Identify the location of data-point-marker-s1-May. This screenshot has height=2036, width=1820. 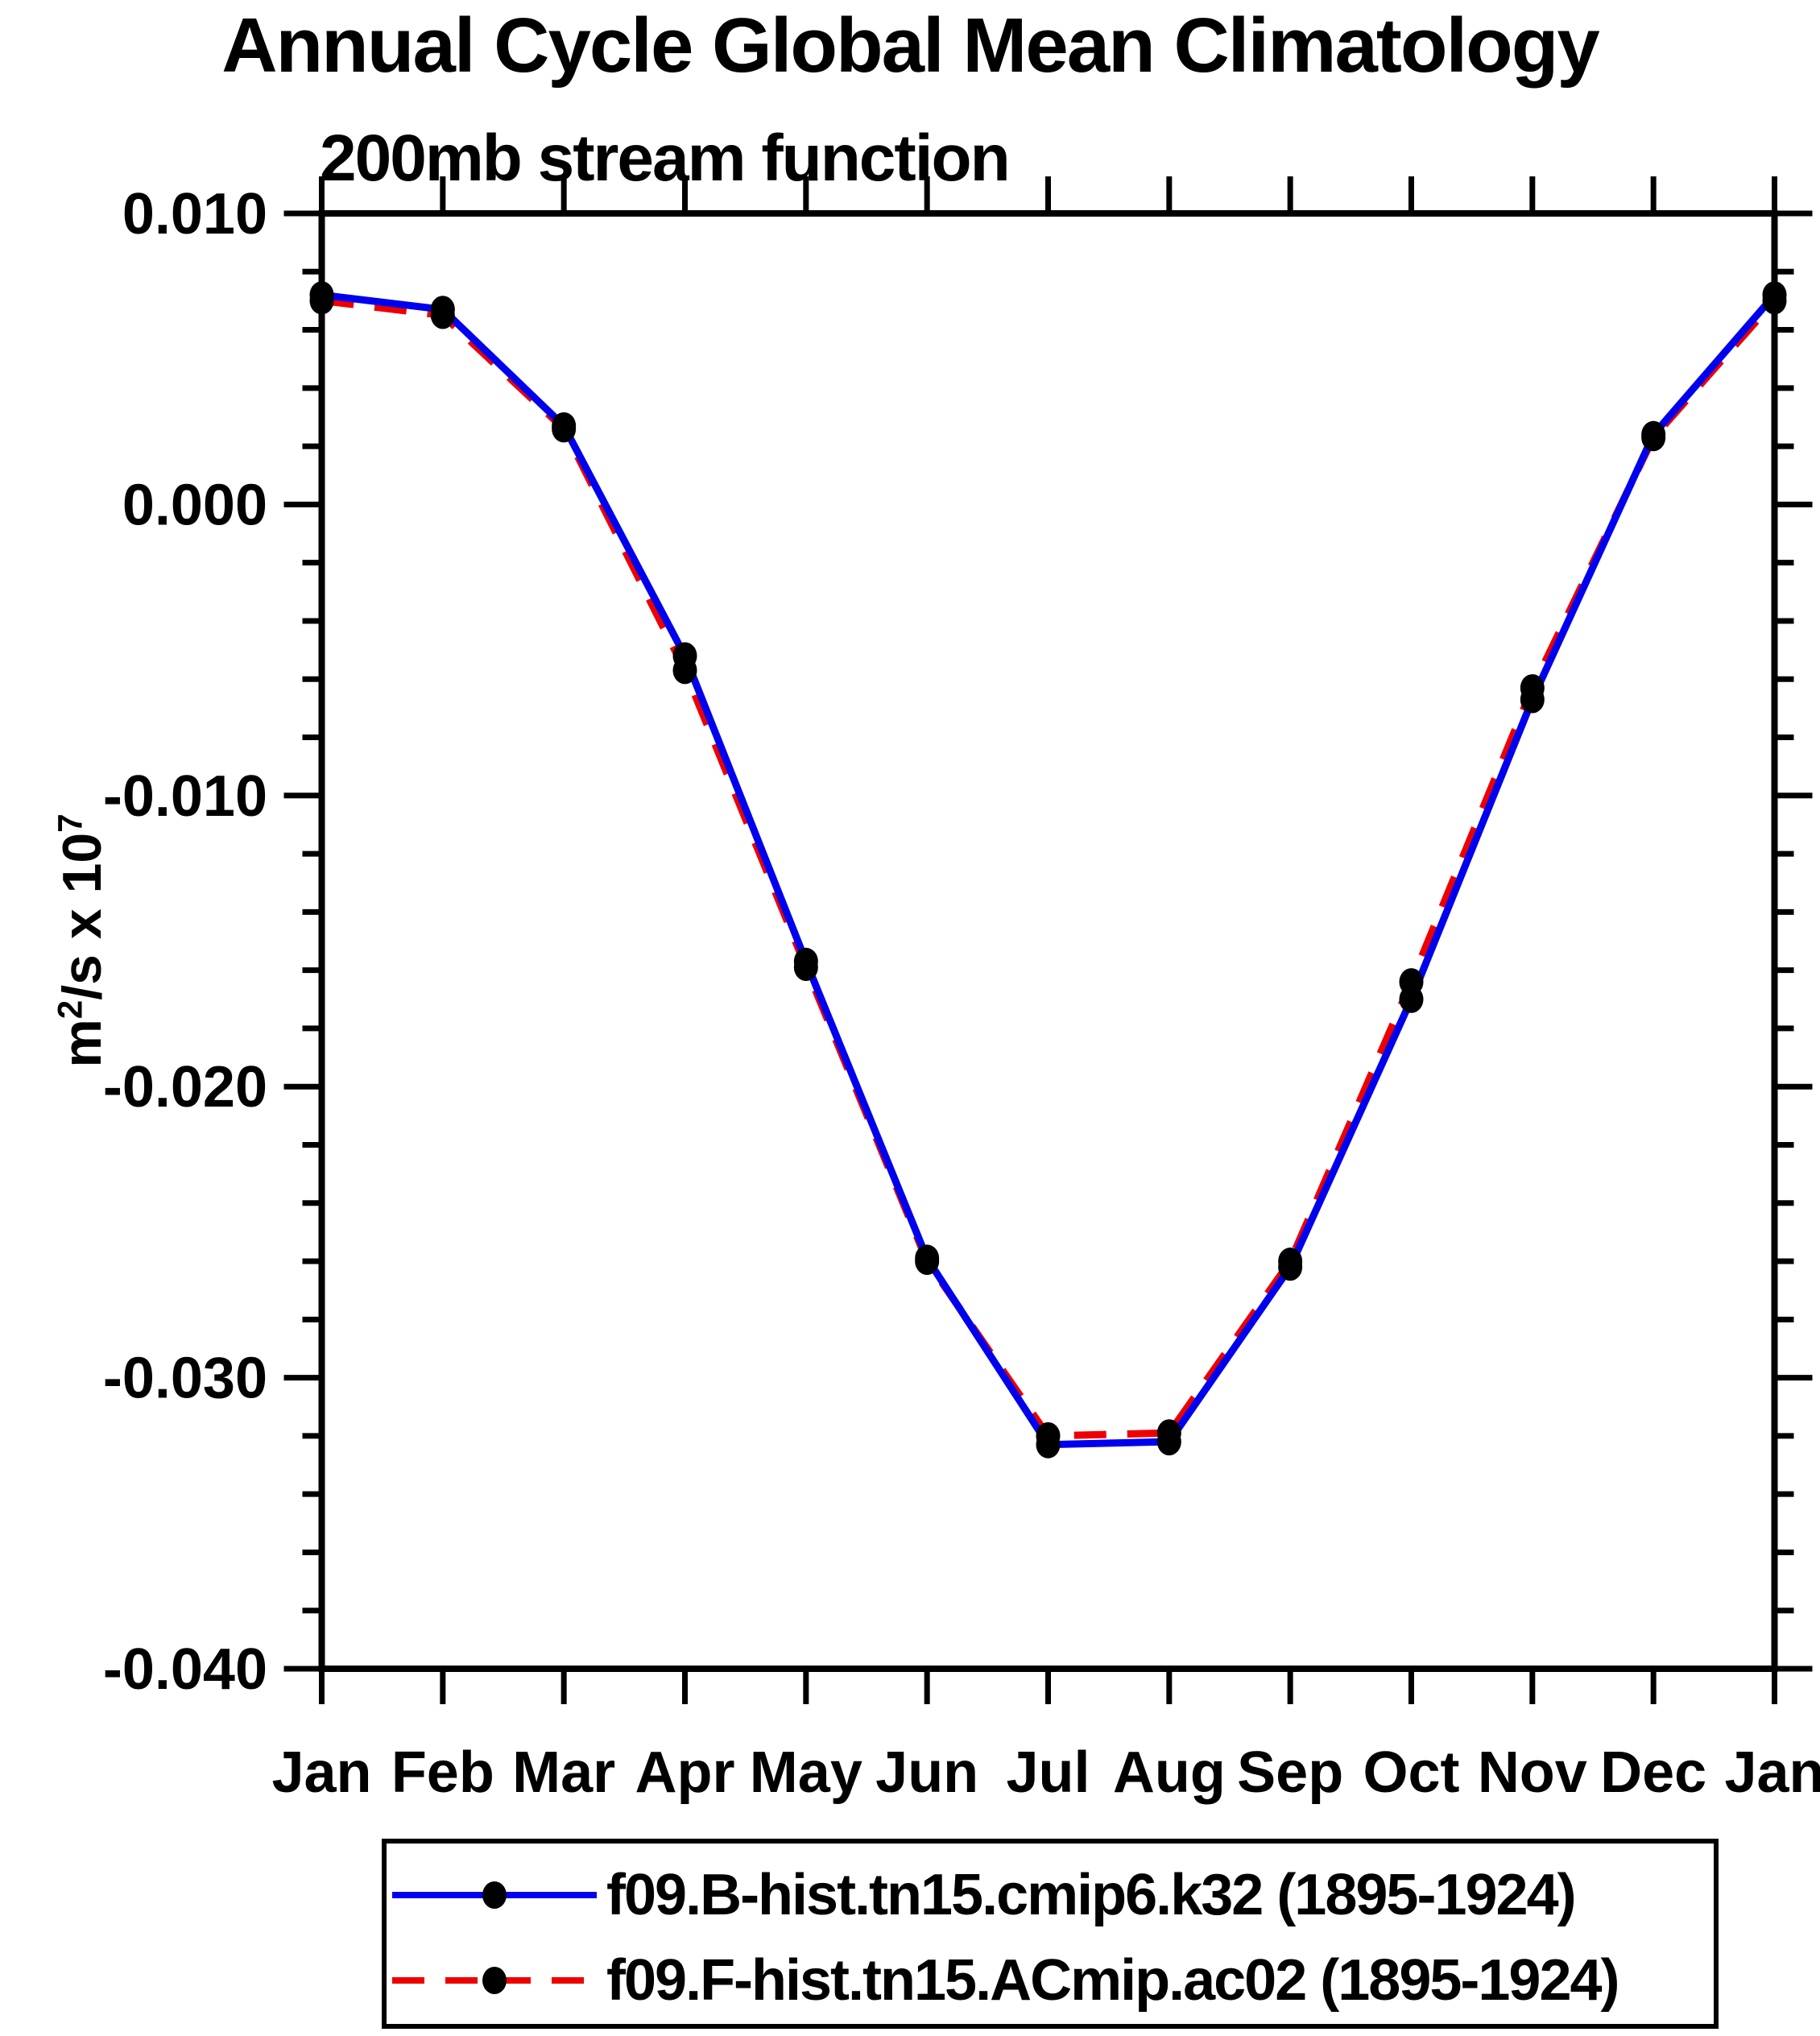
(805, 968).